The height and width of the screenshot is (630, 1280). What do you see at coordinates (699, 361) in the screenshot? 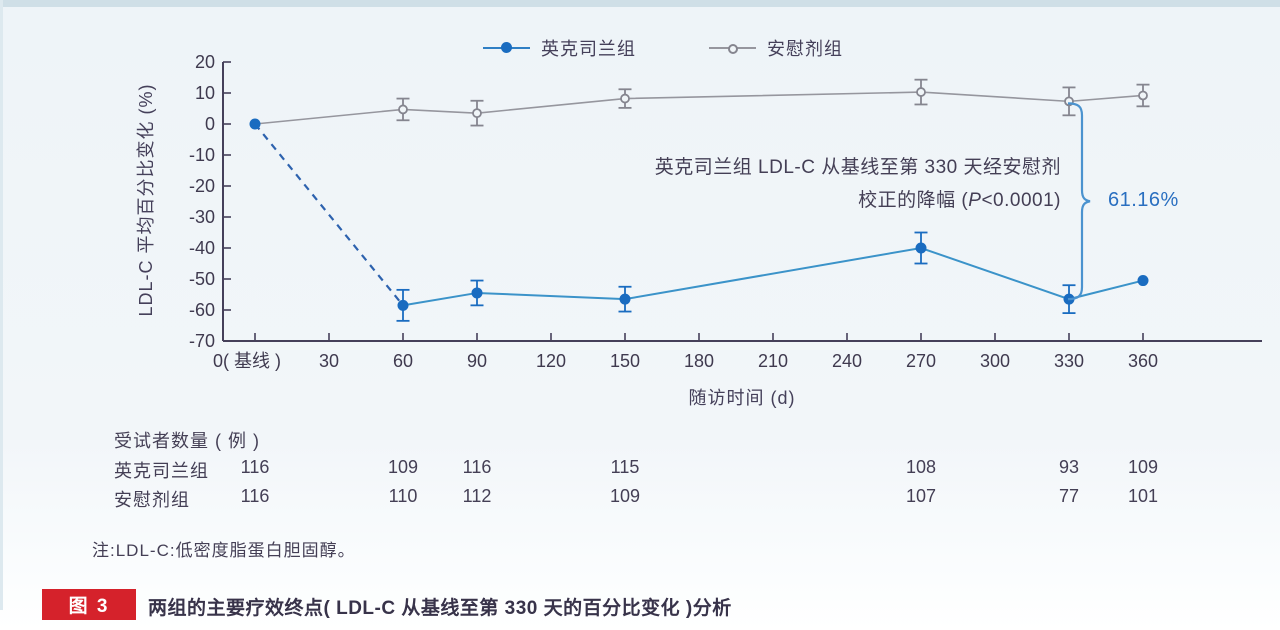
I see `x-tick-label: 180` at bounding box center [699, 361].